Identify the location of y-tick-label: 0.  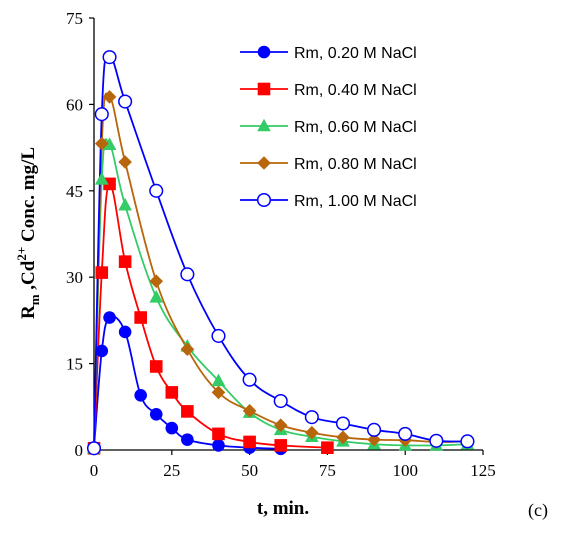
(79, 450).